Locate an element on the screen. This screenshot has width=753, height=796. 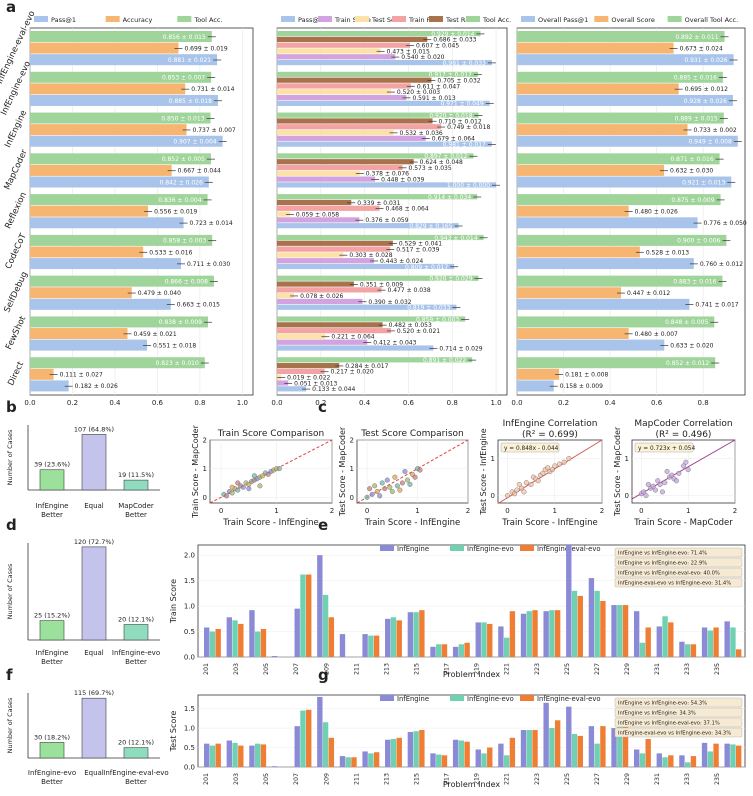
value-label: 0.376 ± 0.059 is located at coordinates (386, 220).